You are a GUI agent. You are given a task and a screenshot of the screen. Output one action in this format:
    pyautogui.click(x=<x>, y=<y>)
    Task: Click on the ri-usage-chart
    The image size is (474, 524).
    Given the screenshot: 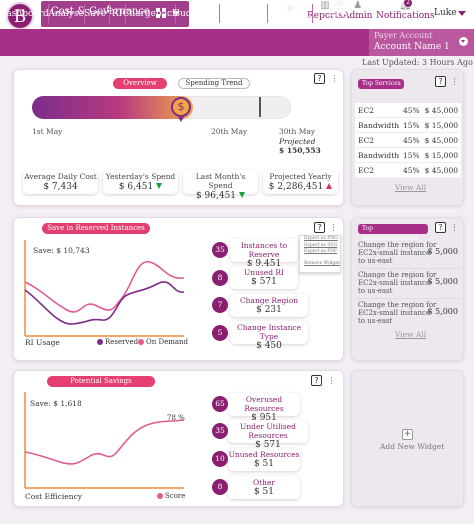 What is the action you would take?
    pyautogui.click(x=104, y=288)
    